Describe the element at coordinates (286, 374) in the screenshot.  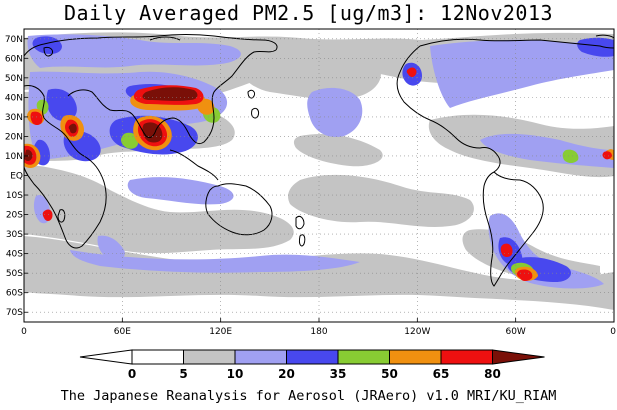
I see `colorbar-tick-label: 20` at that location.